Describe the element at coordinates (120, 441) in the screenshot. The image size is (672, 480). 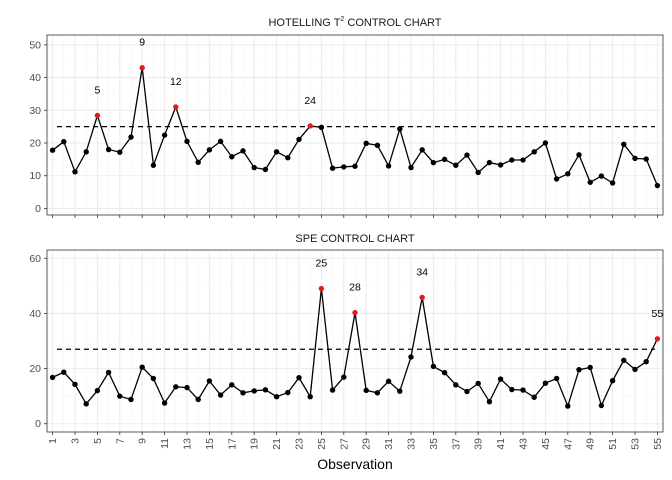
I see `x-tick-label: 7` at that location.